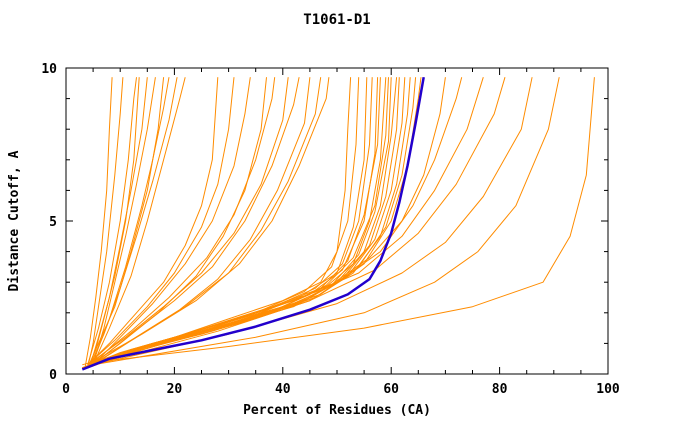  I want to click on x-axis-label: Percent of Residues (CA), so click(337, 410).